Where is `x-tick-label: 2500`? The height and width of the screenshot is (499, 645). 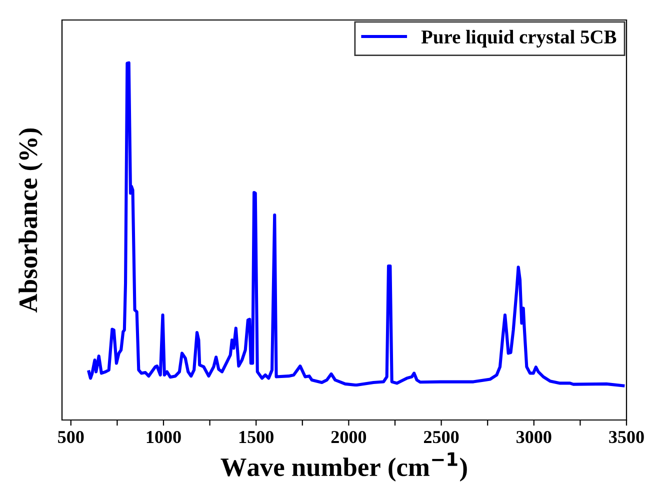
x-tick-label: 2500 is located at coordinates (441, 437).